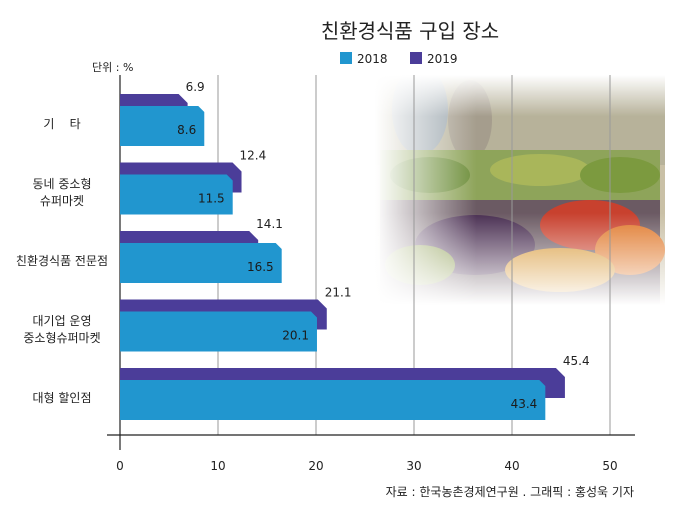  Describe the element at coordinates (410, 31) in the screenshot. I see `chart-title: 친환경식품 구입 장소` at that location.